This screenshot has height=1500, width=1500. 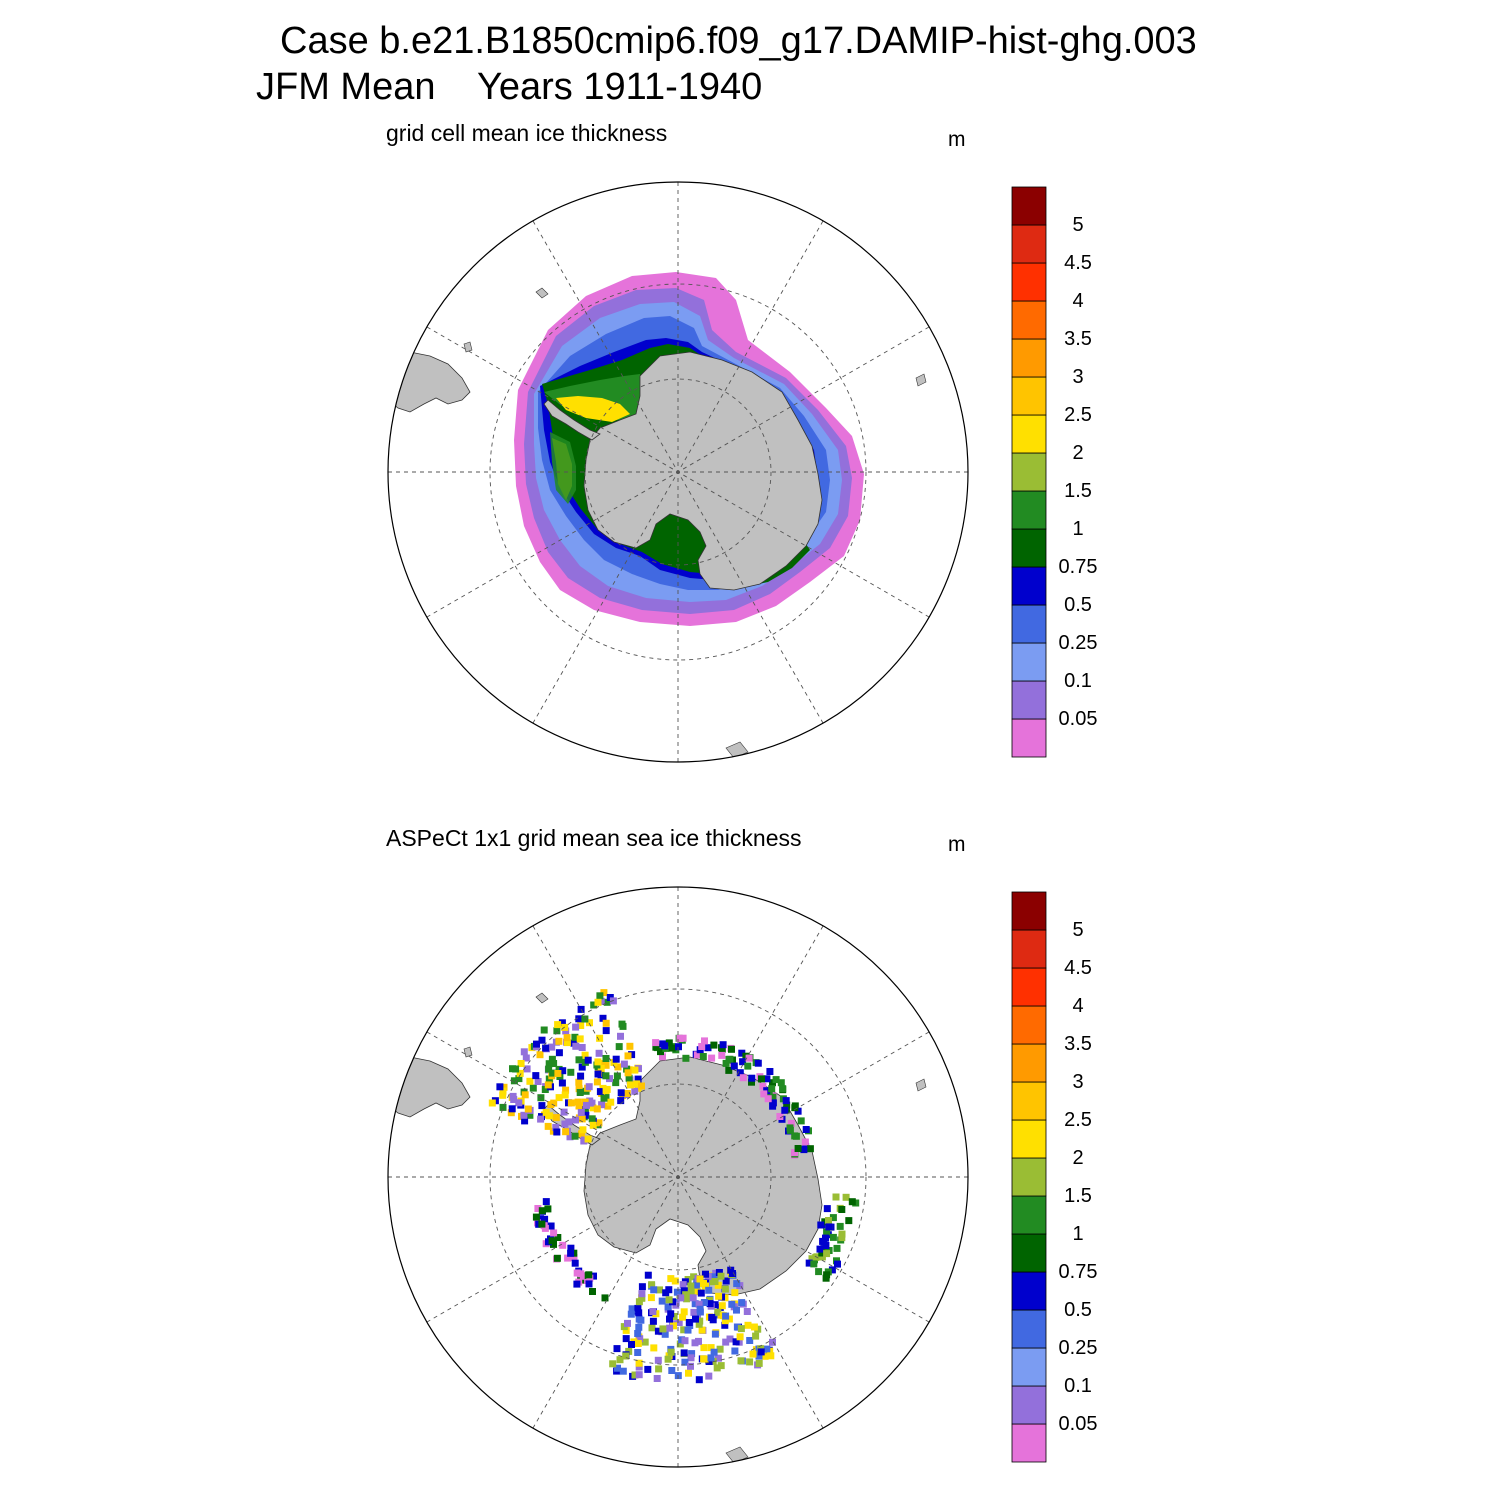 I want to click on south-america-land-top, so click(x=429, y=382).